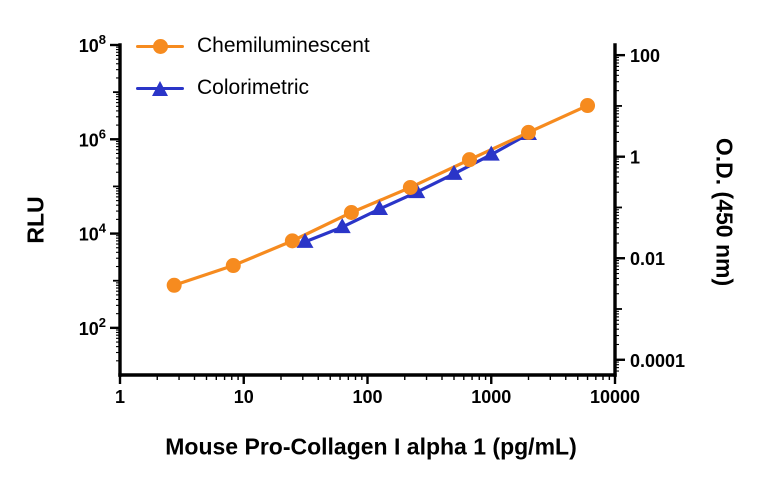  I want to click on svg-text: 10⁶, so click(92, 138).